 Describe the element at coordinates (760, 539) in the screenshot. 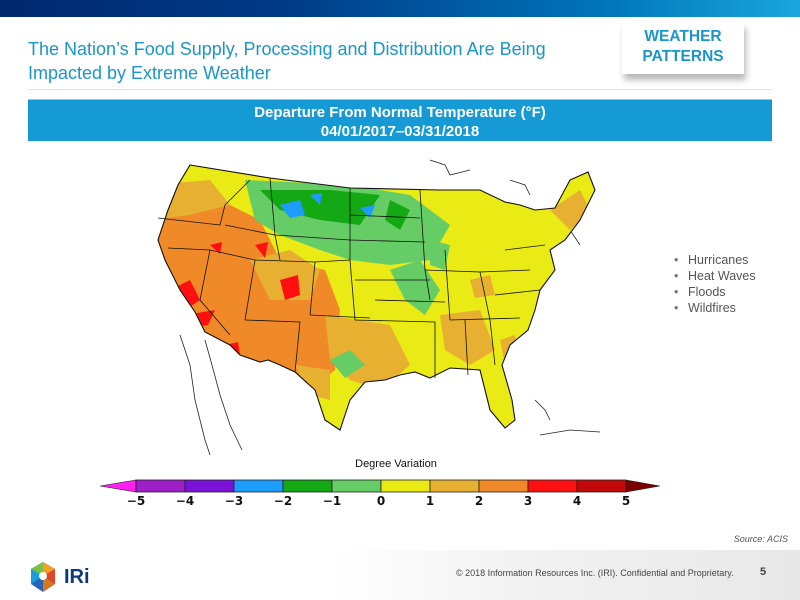

I see `source-note: Source: ACIS` at that location.